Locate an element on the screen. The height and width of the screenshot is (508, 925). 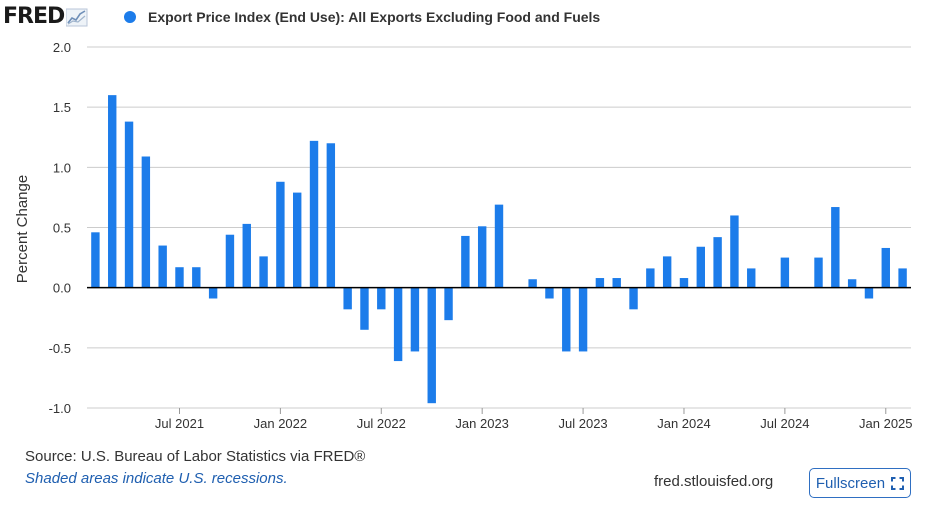
y-tick-labels: -1.0 -0.5 0.0 0.5 1.0 1.5 2.0 is located at coordinates (60, 228).